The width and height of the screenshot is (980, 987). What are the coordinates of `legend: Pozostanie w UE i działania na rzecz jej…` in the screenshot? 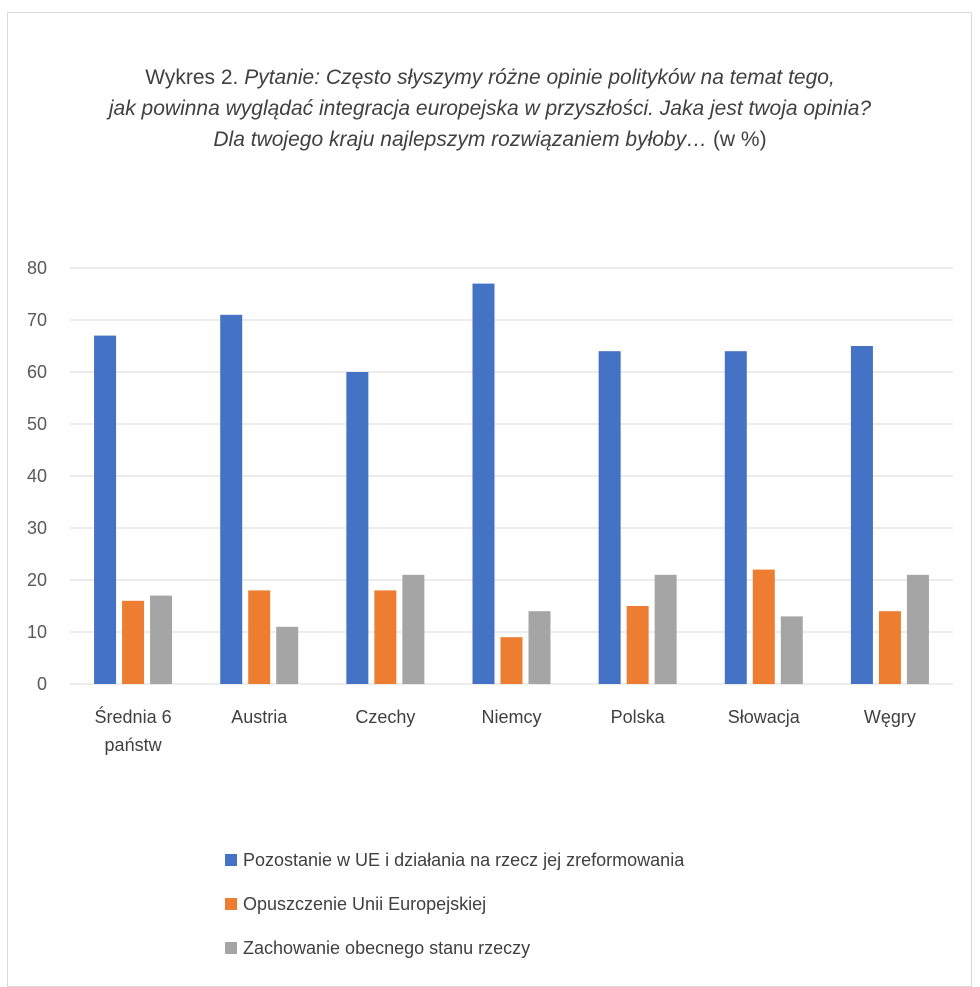 It's located at (454, 912).